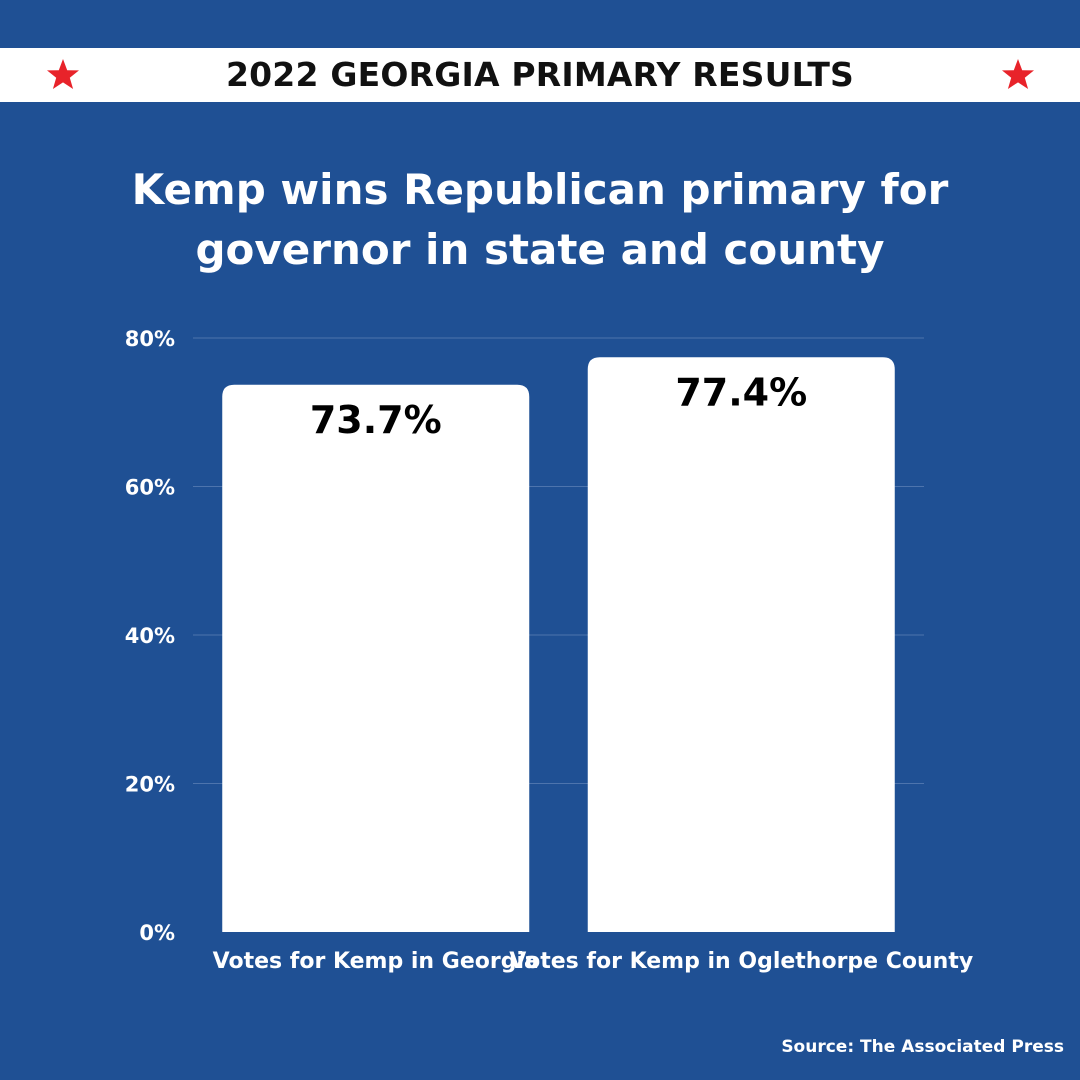  I want to click on title-banner: 2022 GEORGIA PRIMARY RESULTS, so click(540, 75).